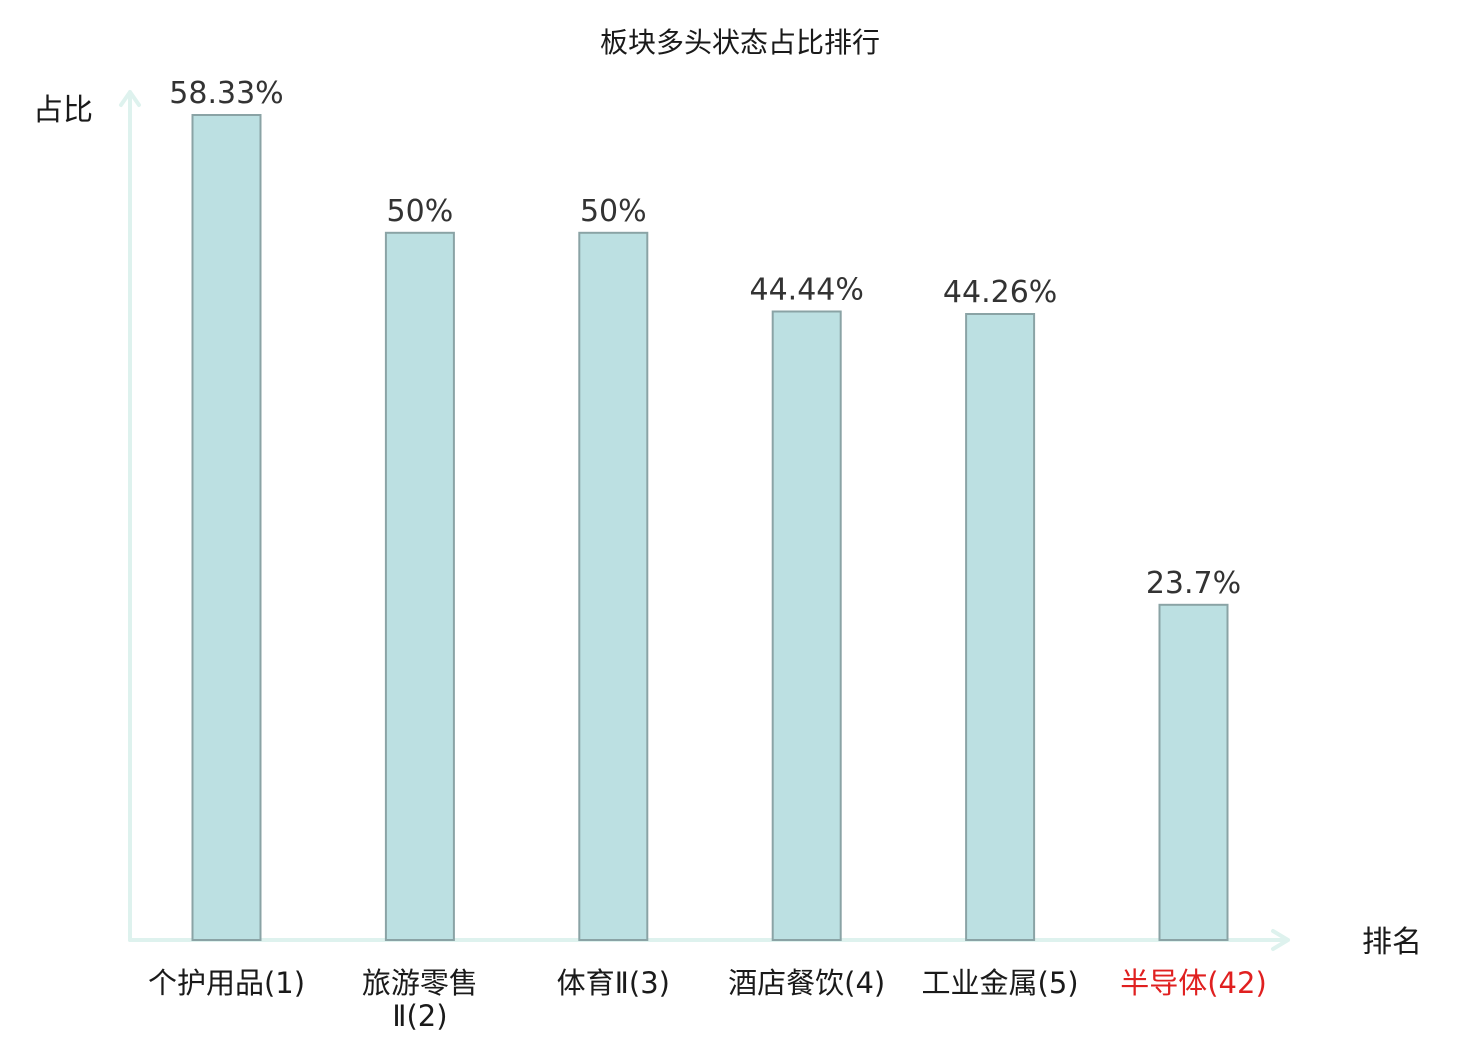  I want to click on tick-label-6: 半导体(42), so click(1193, 983).